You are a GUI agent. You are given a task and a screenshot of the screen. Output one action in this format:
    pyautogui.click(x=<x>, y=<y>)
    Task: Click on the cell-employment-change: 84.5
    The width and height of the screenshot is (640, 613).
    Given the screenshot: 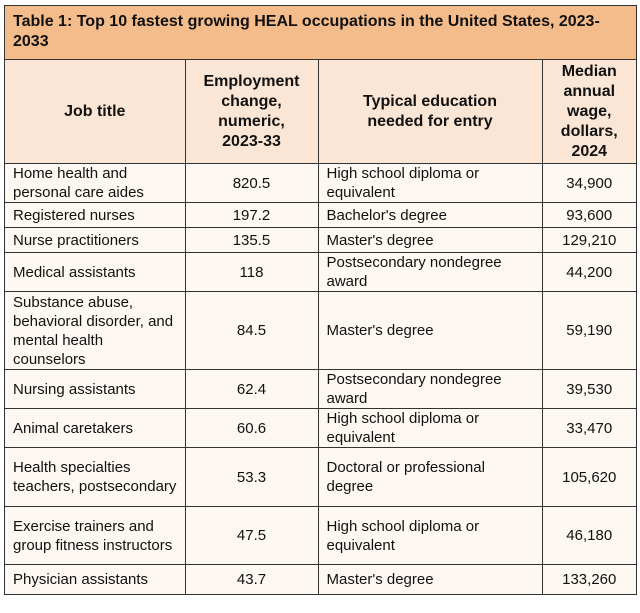 What is the action you would take?
    pyautogui.click(x=251, y=330)
    